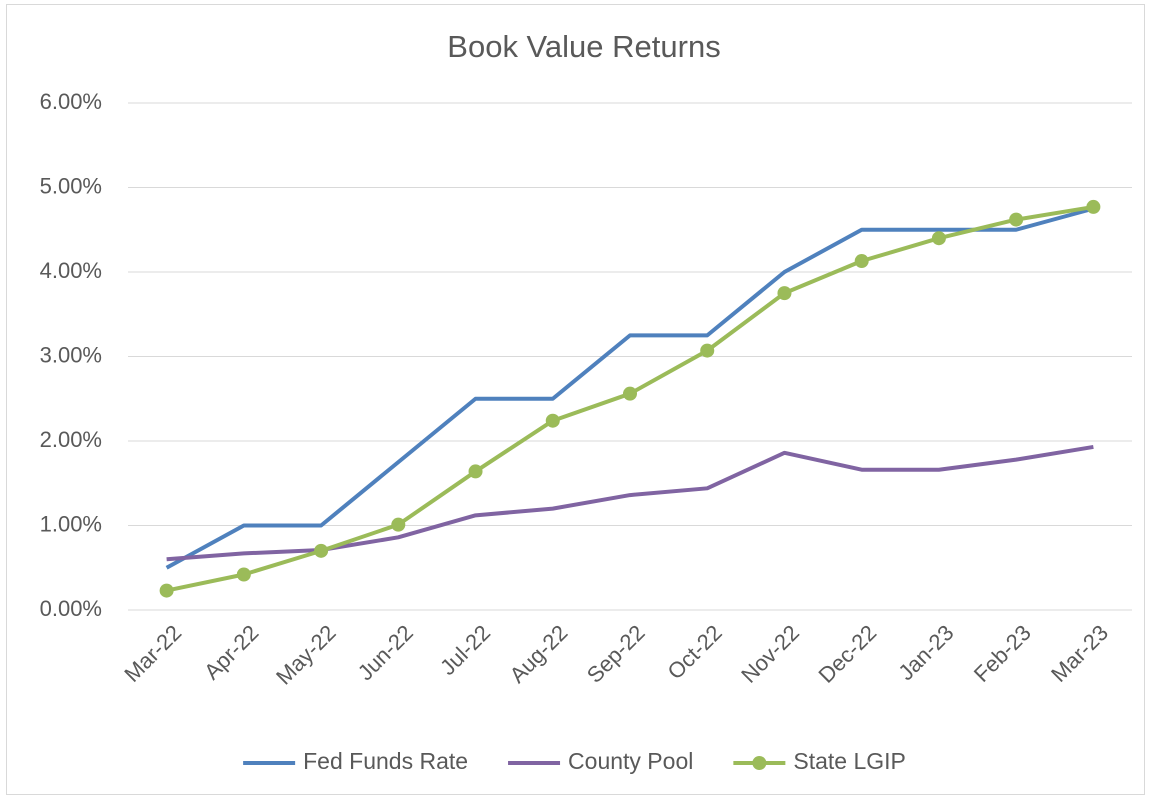 The width and height of the screenshot is (1149, 799). Describe the element at coordinates (630, 761) in the screenshot. I see `legend-label: County Pool` at that location.